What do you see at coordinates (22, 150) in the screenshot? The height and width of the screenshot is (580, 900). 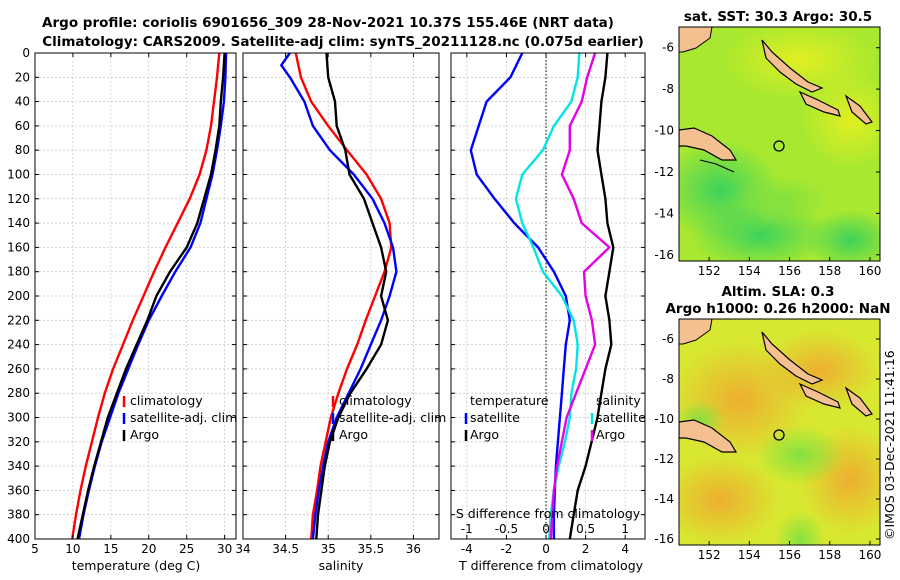 I see `y-tick-label: 80` at bounding box center [22, 150].